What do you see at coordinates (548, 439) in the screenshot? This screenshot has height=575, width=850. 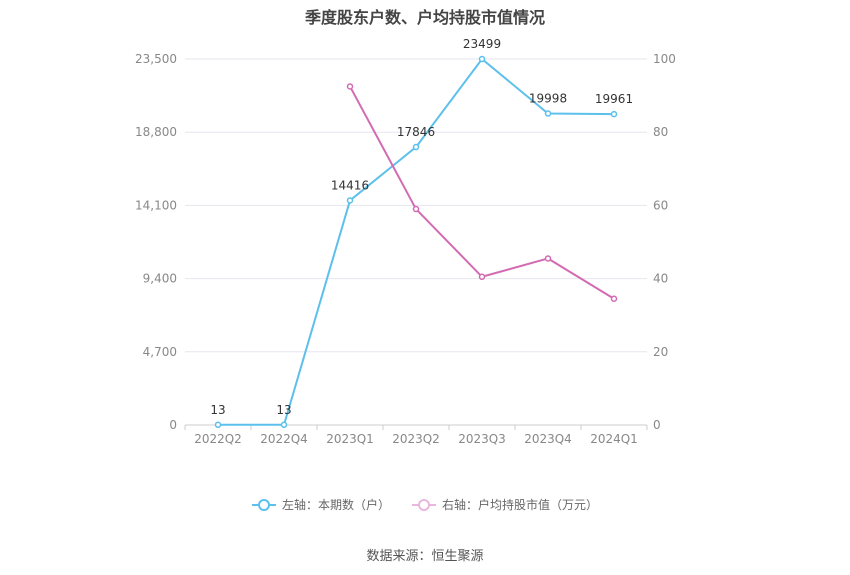 I see `x-tick-label: 2023Q4` at bounding box center [548, 439].